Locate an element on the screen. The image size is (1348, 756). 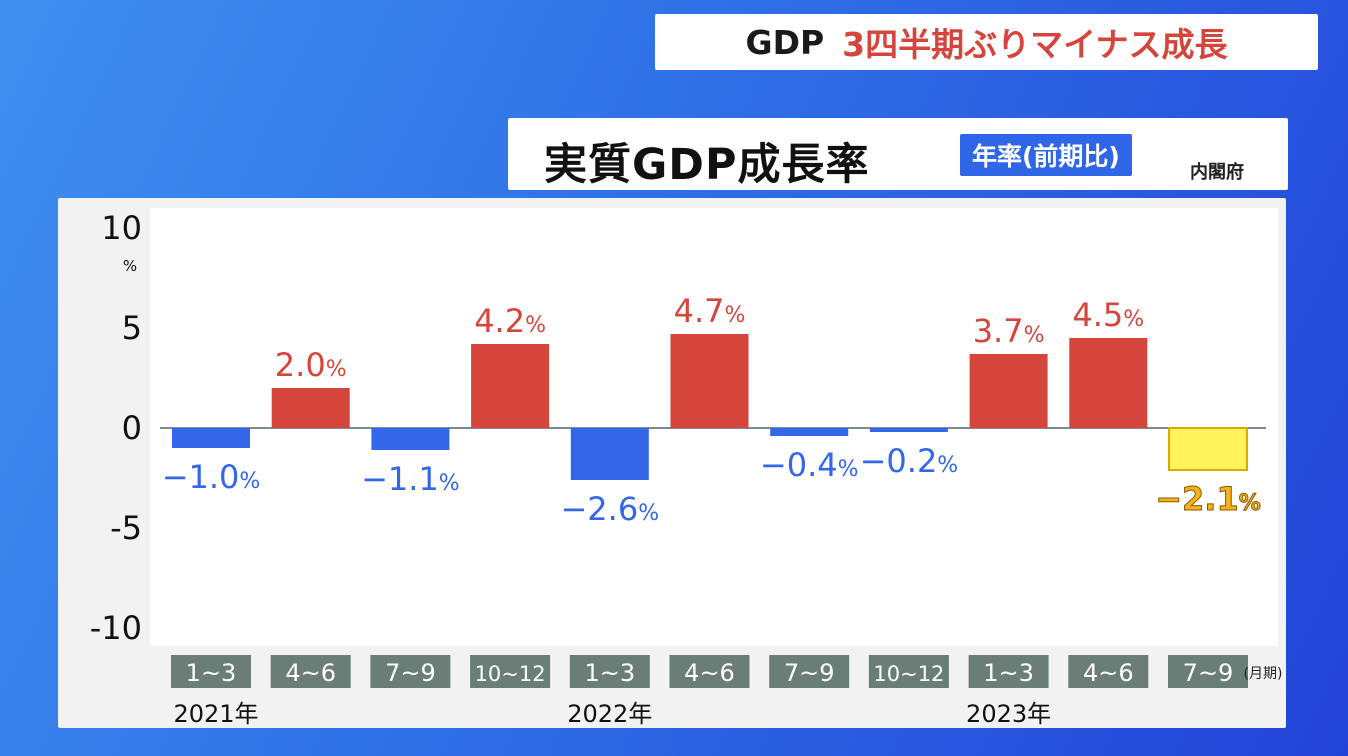
year-label: 2022年 is located at coordinates (609, 714).